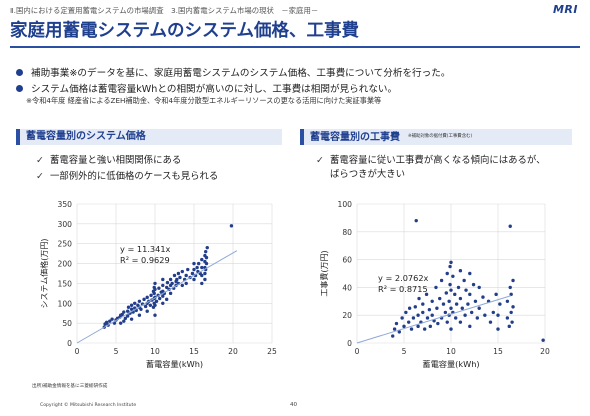 The image size is (590, 416). What do you see at coordinates (44, 273) in the screenshot?
I see `y-axis-label: システム価格(万円)` at bounding box center [44, 273].